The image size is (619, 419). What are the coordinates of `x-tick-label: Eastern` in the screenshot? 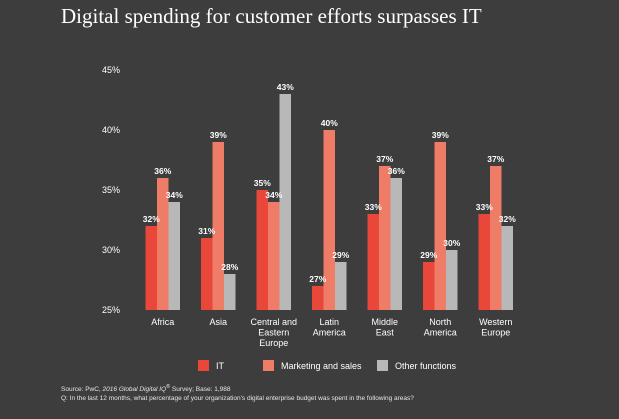 It's located at (273, 333).